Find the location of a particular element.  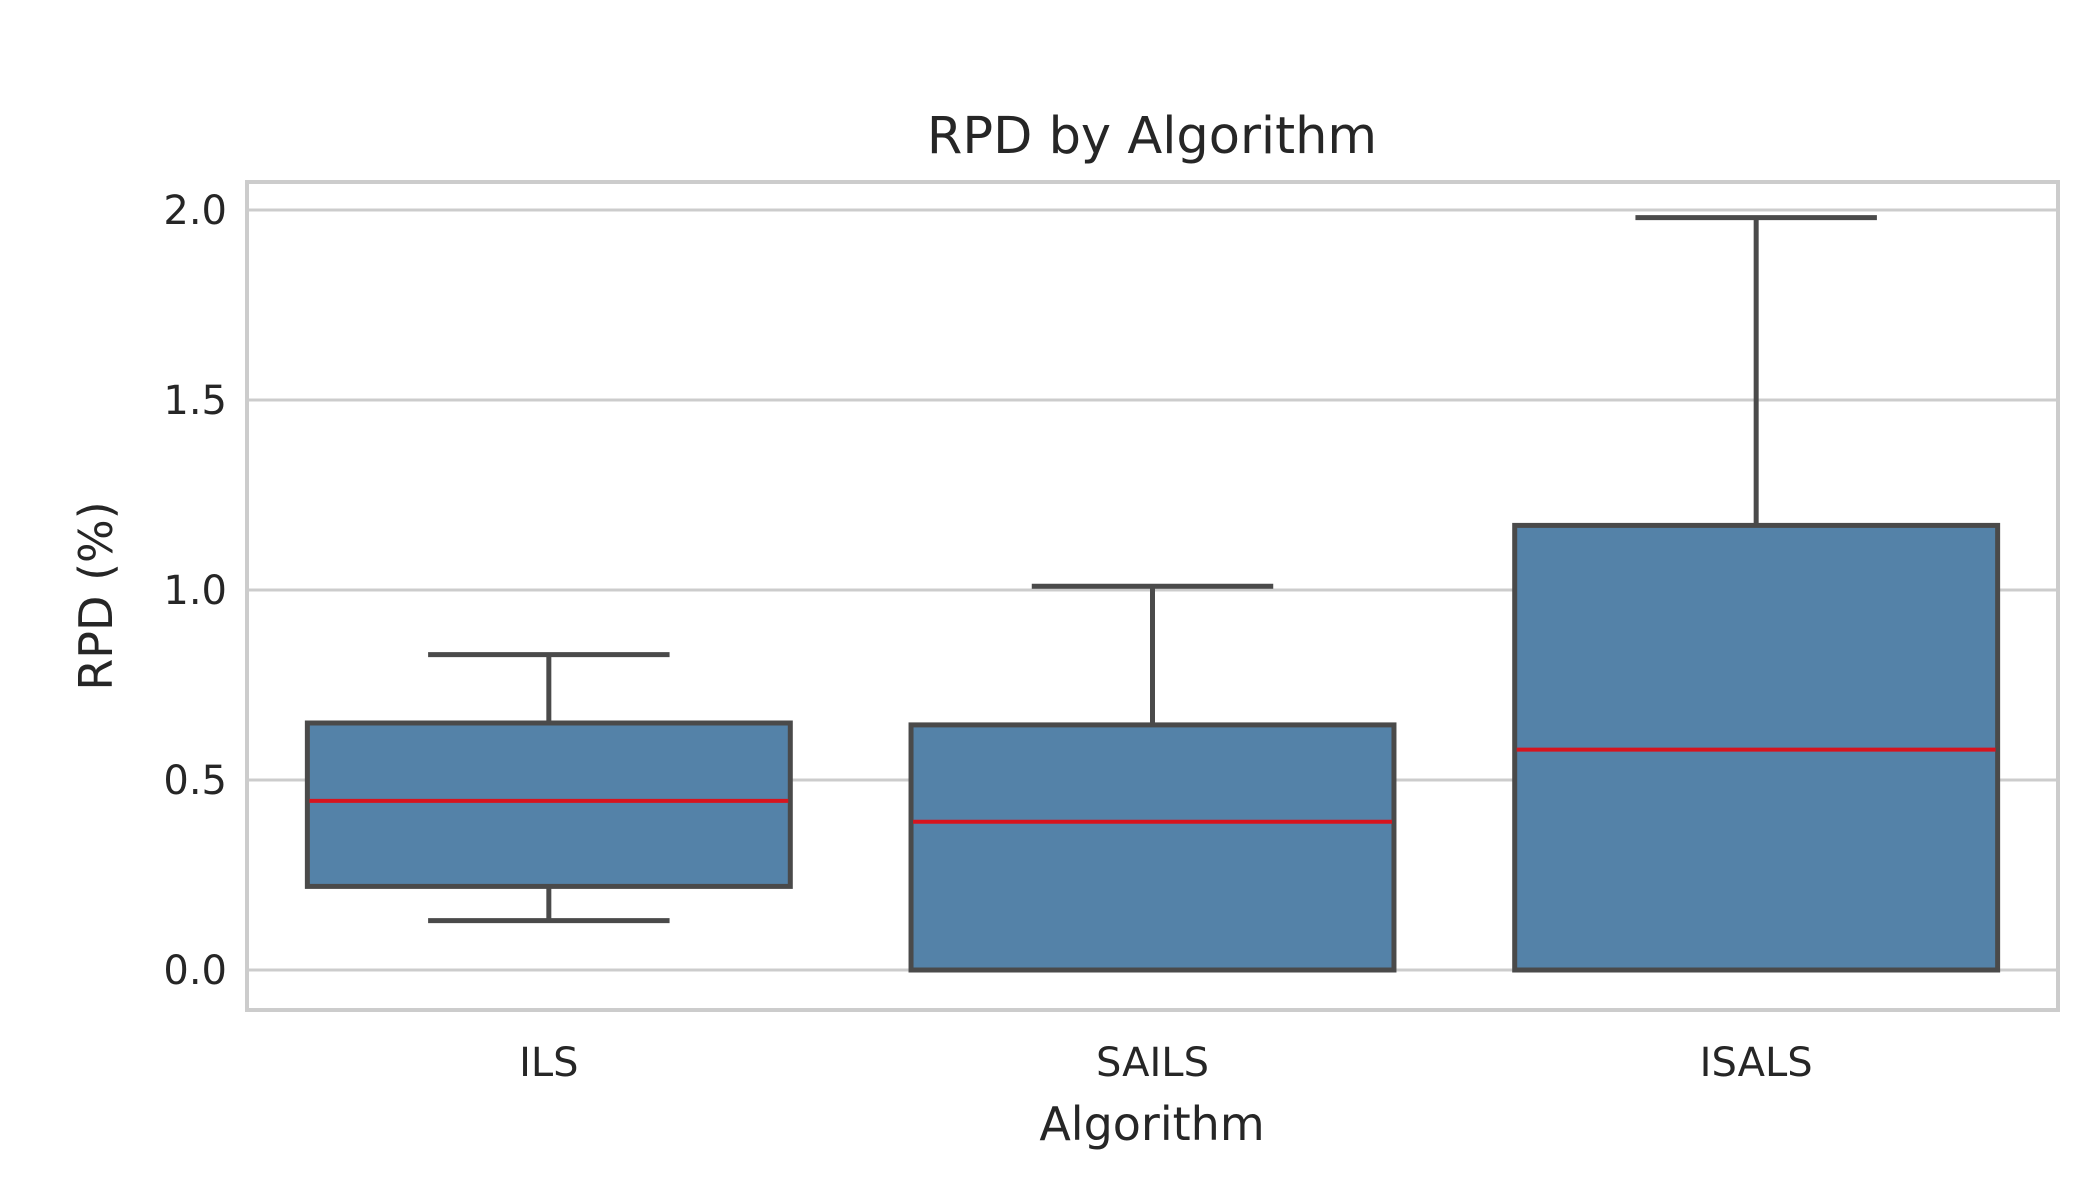

box-sails is located at coordinates (1152, 778).